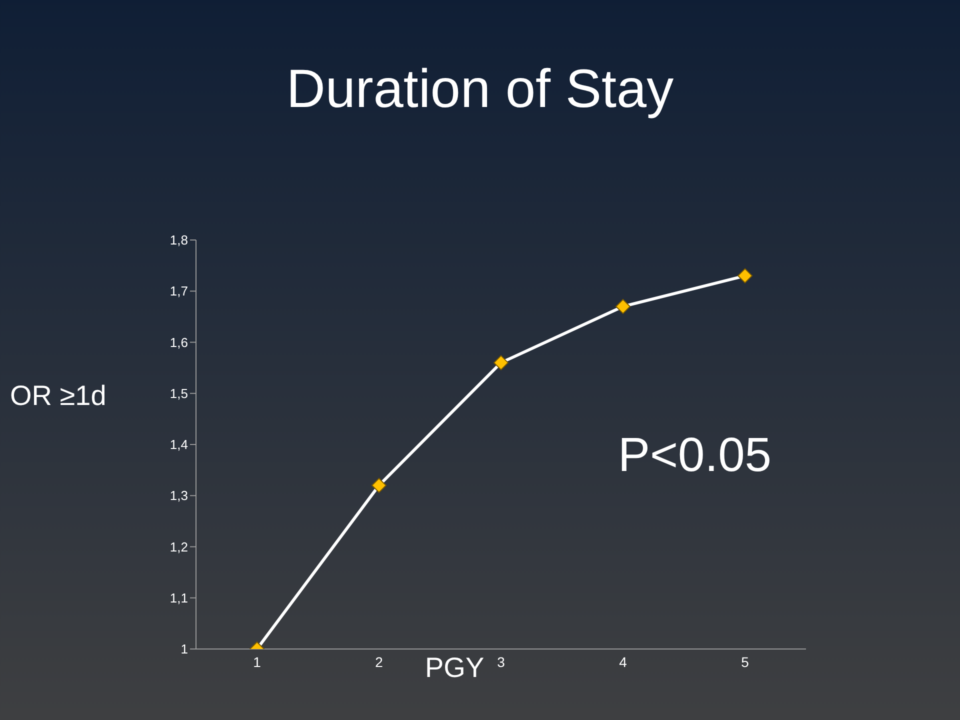  I want to click on y-tick-label: 1,6, so click(179, 342).